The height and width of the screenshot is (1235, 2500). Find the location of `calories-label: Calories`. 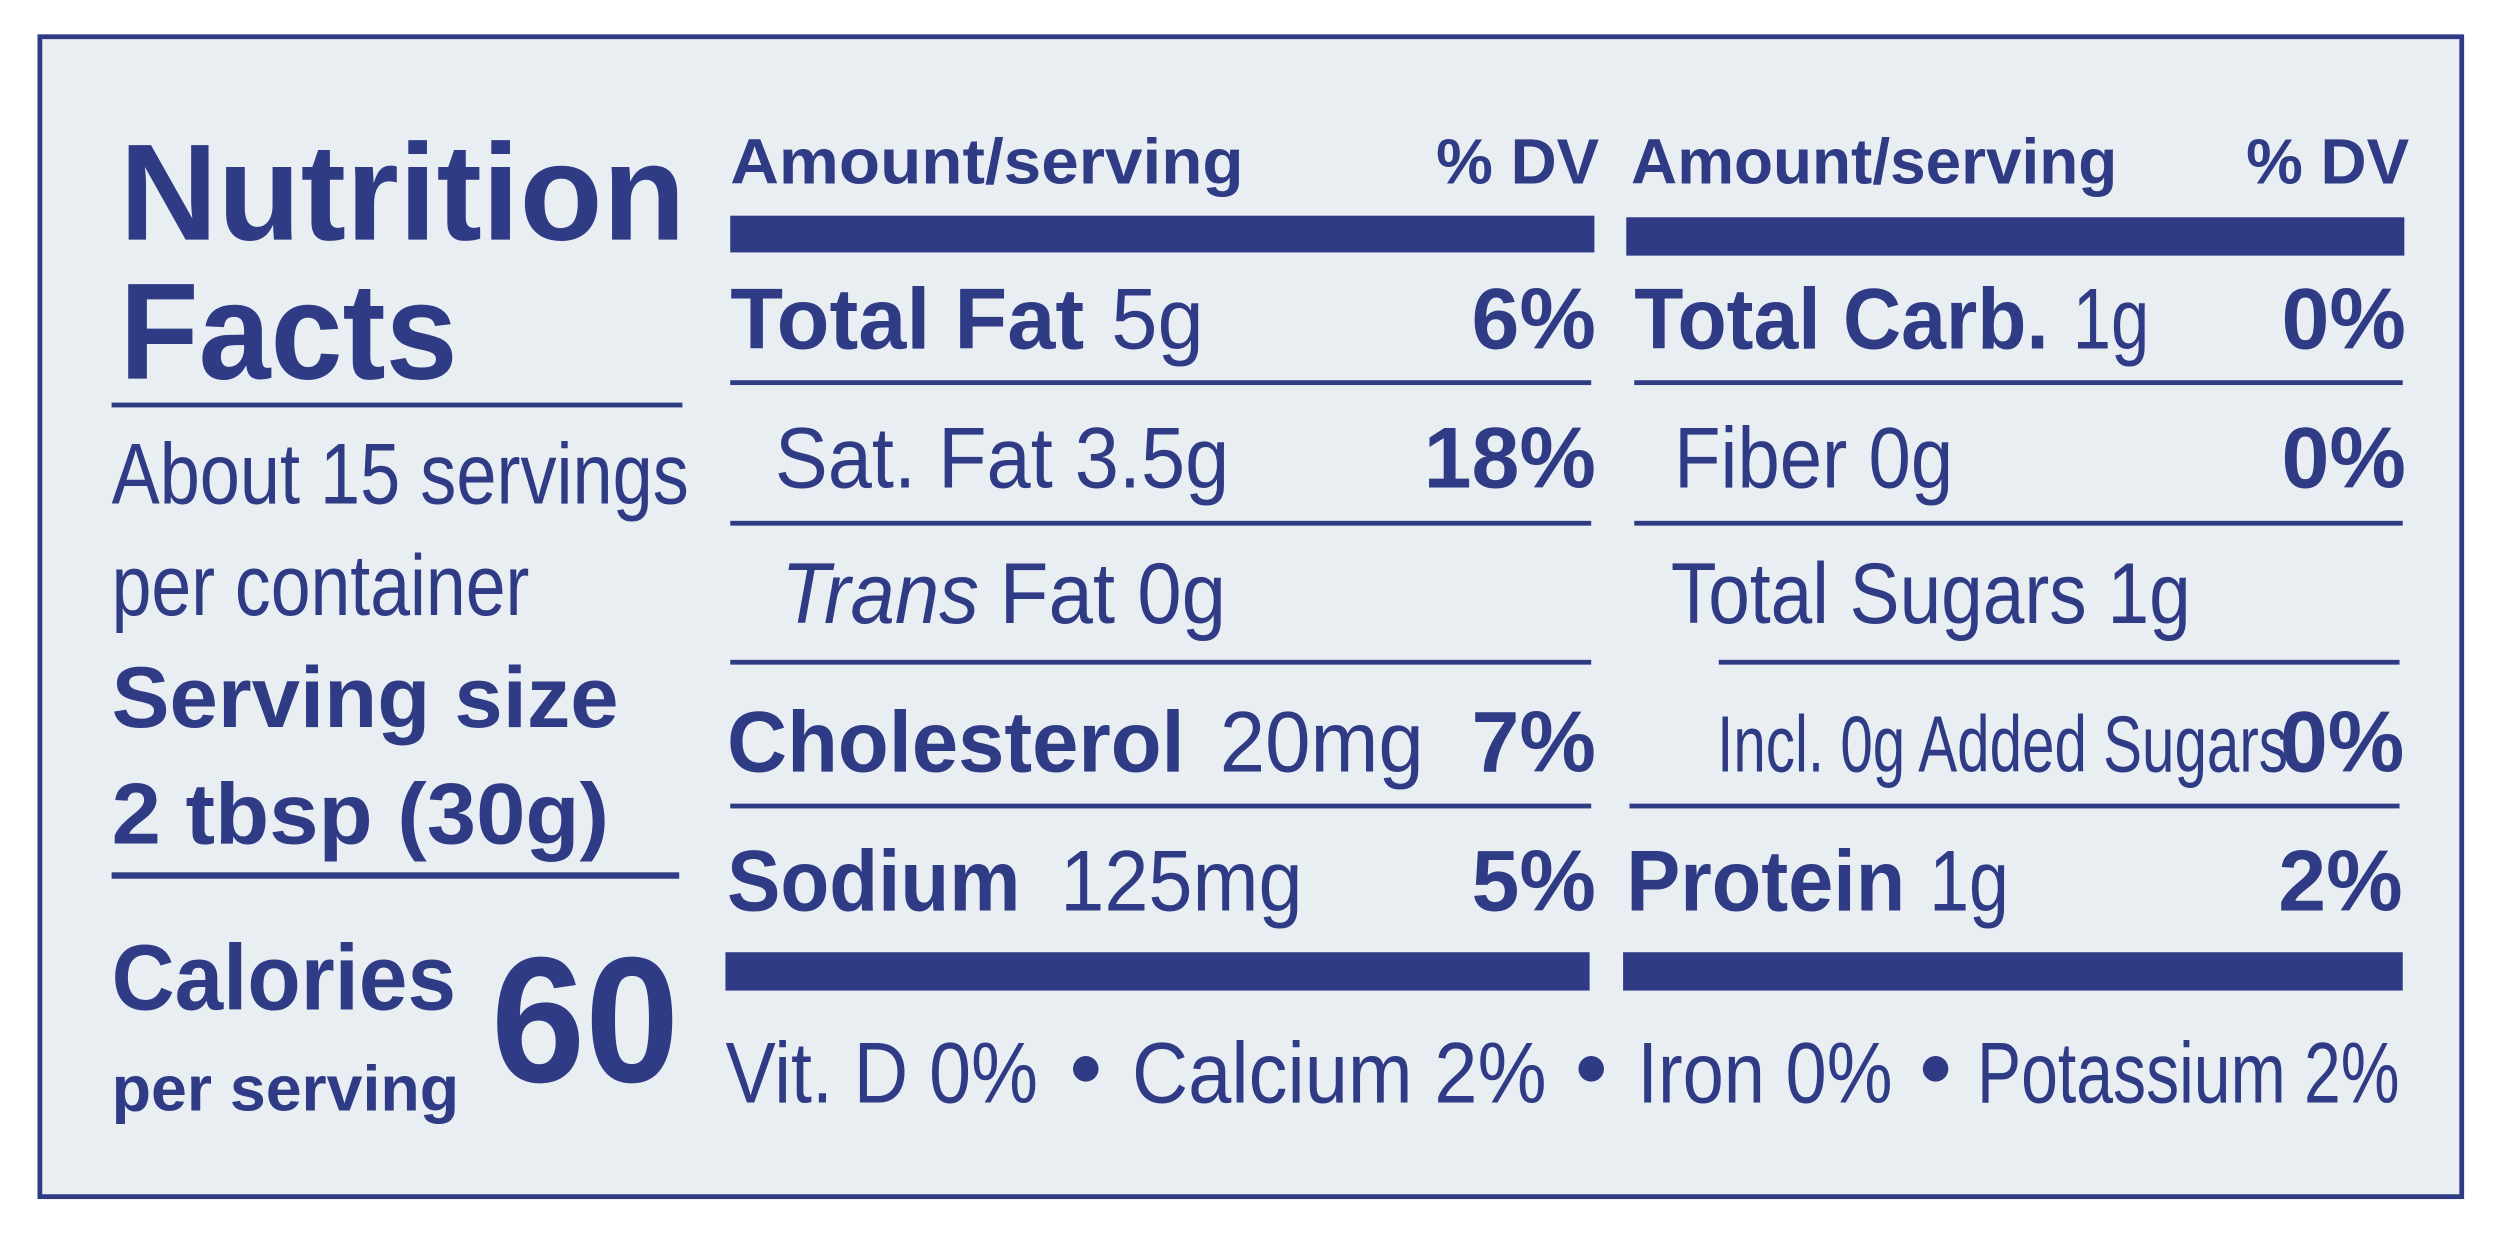

calories-label: Calories is located at coordinates (284, 978).